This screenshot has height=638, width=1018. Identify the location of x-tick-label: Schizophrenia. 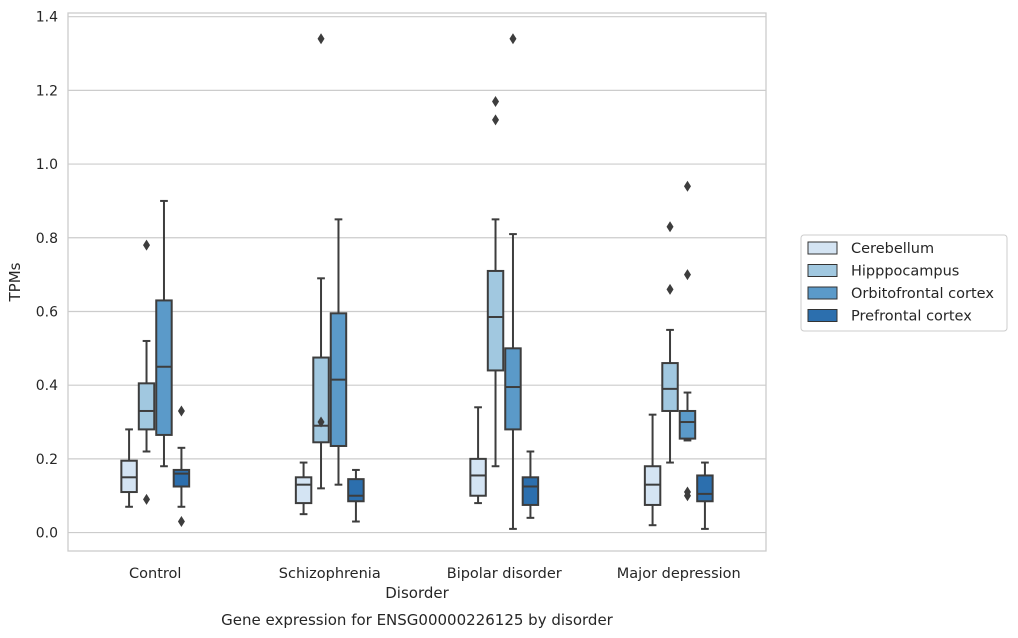
(330, 574).